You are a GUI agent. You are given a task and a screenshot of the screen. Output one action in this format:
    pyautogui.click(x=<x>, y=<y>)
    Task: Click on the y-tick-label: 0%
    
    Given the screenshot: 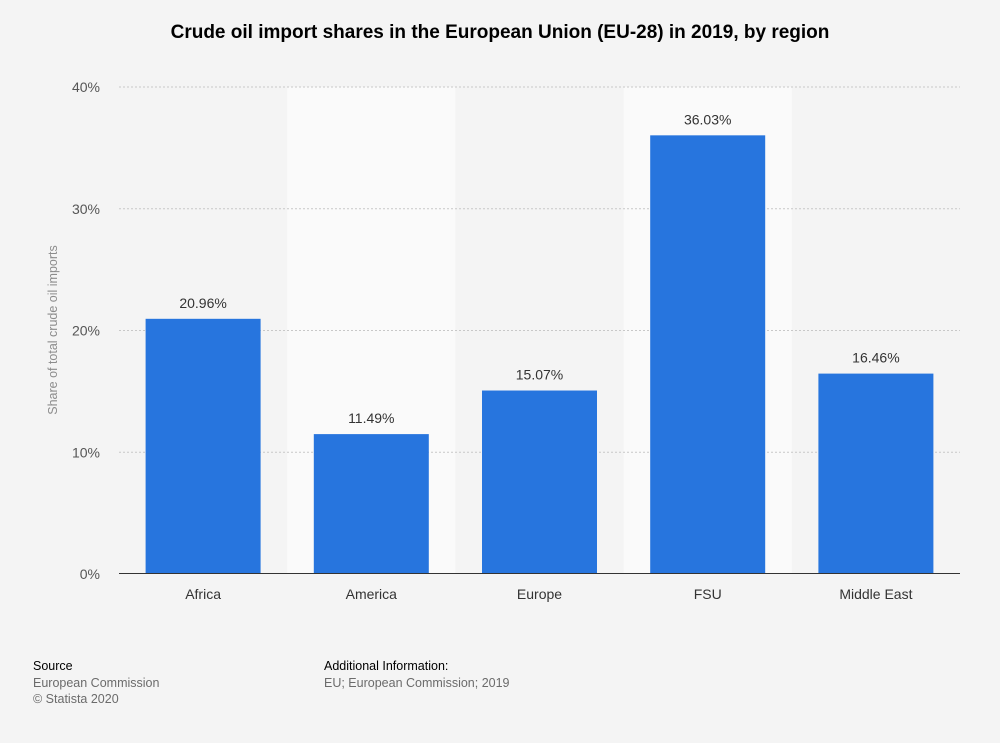 What is the action you would take?
    pyautogui.click(x=90, y=574)
    